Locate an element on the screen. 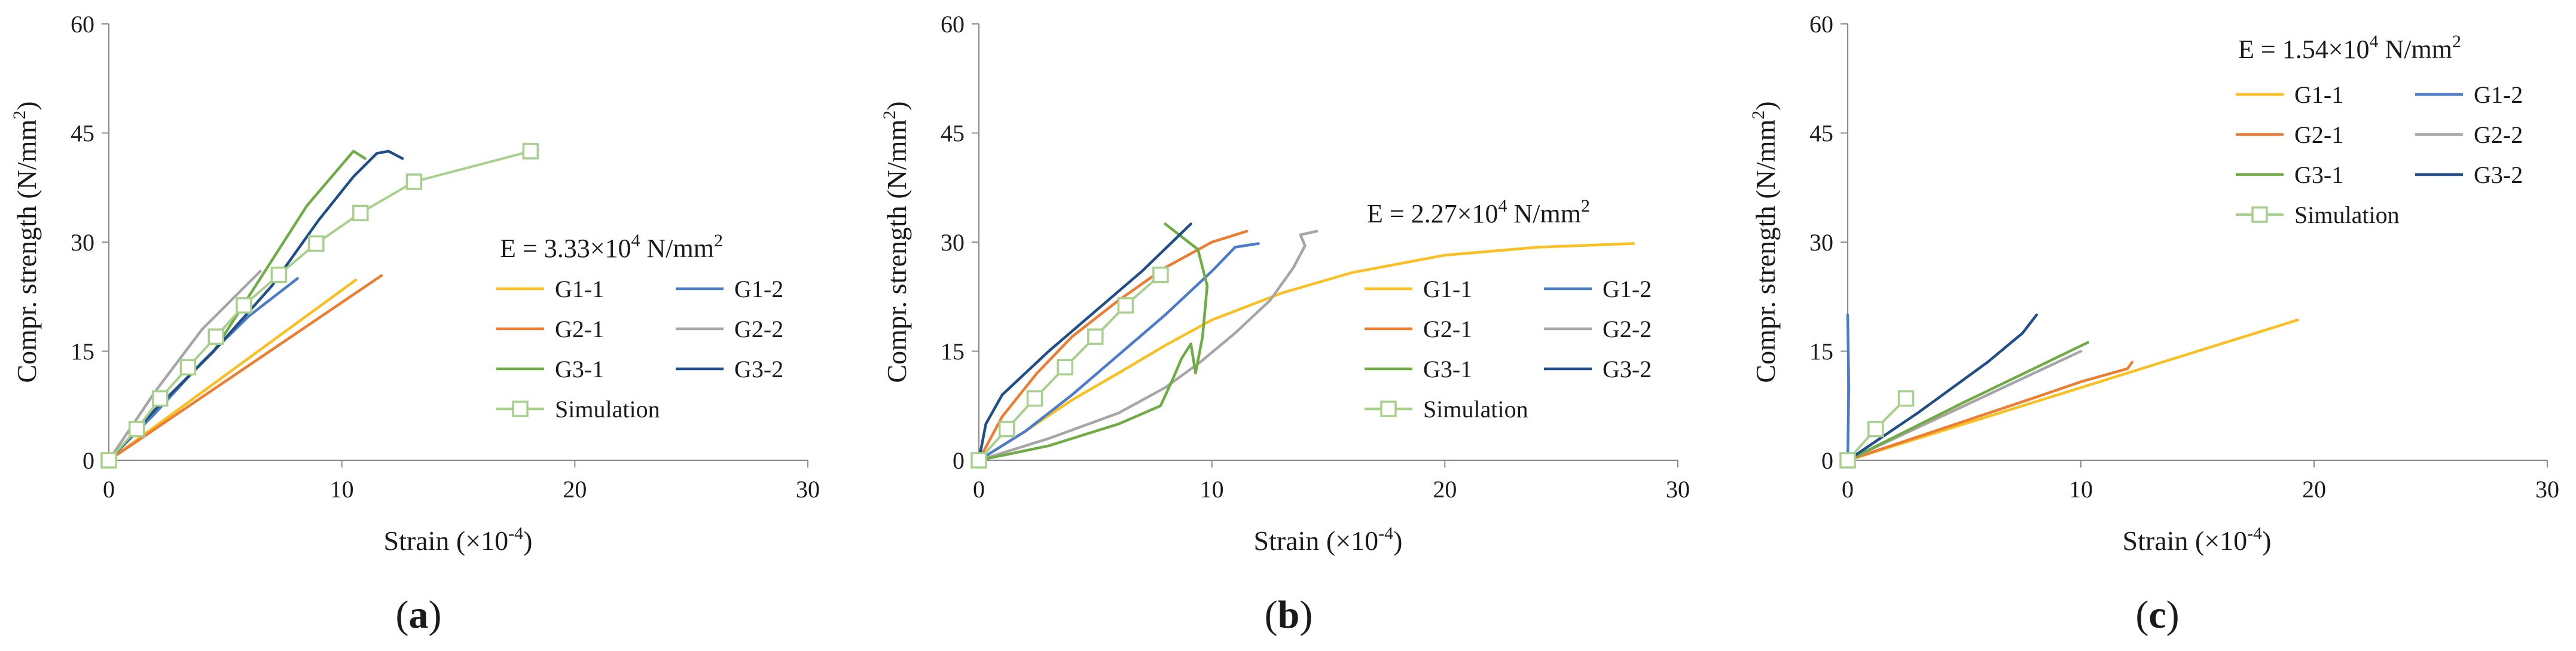 The width and height of the screenshot is (2576, 651). legend-label: Simulation is located at coordinates (2347, 215).